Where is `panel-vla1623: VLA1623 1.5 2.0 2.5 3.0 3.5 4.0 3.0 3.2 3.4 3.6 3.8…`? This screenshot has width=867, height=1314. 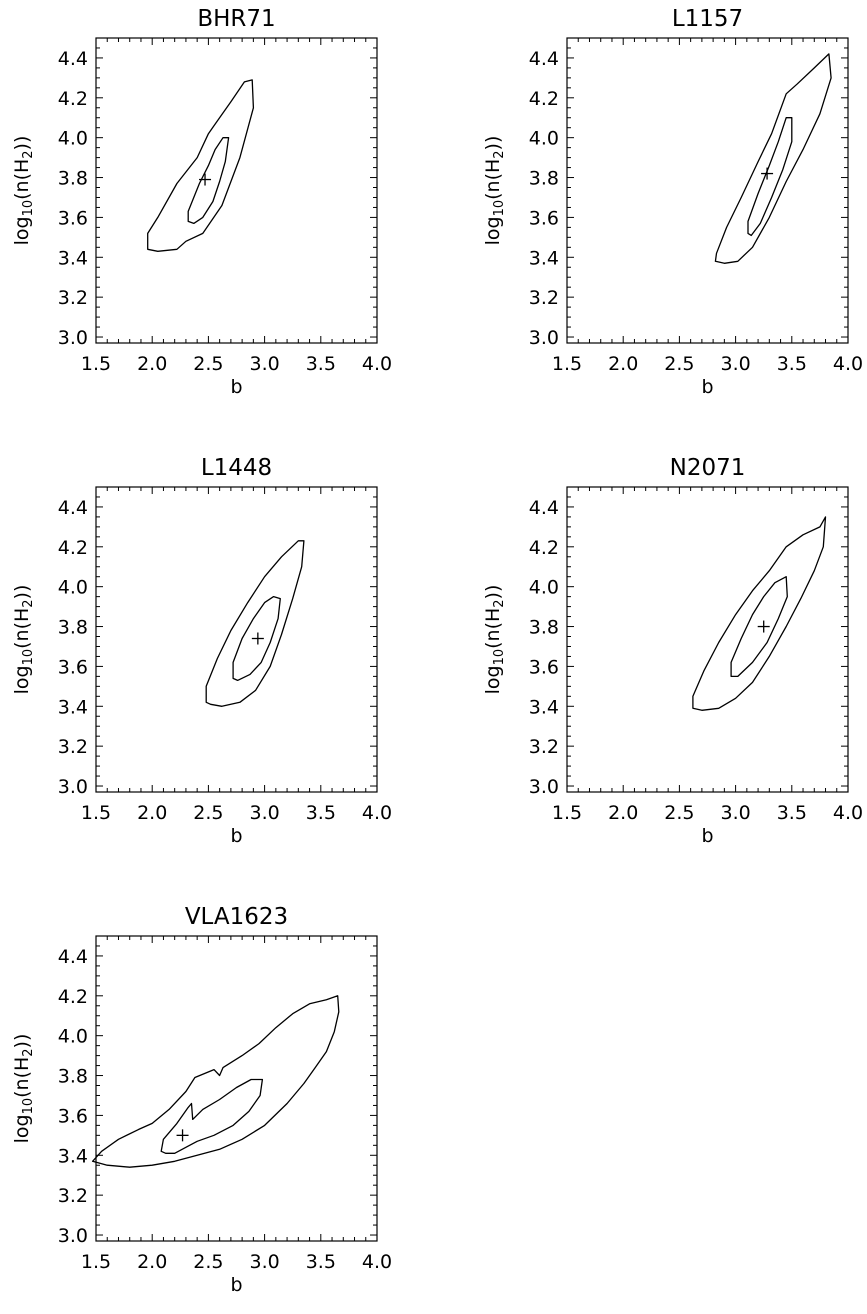 panel-vla1623: VLA1623 1.5 2.0 2.5 3.0 3.5 4.0 3.0 3.2 3.4 3.6 3.8… is located at coordinates (201, 1100).